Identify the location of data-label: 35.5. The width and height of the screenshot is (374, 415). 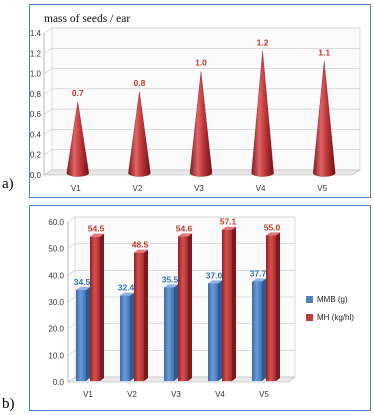
(170, 279).